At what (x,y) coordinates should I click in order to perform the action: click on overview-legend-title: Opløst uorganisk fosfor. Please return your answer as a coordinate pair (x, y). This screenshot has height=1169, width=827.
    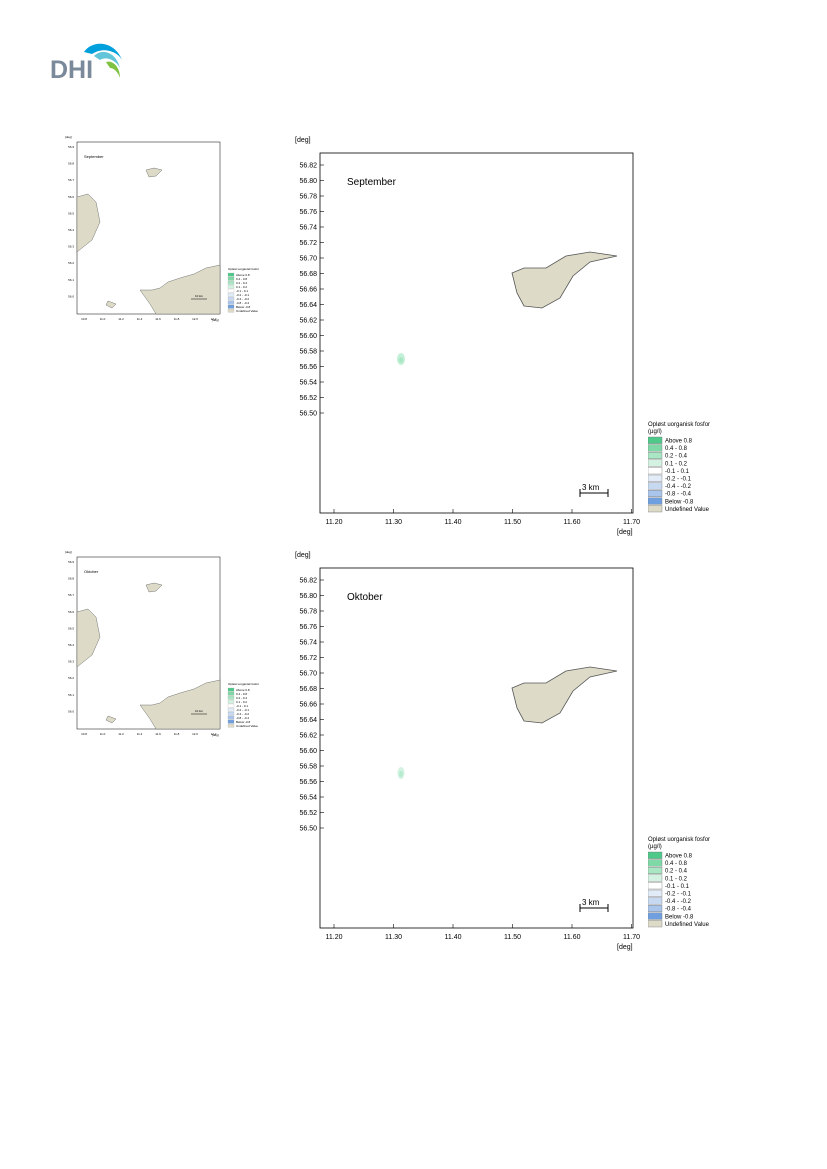
    Looking at the image, I should click on (243, 269).